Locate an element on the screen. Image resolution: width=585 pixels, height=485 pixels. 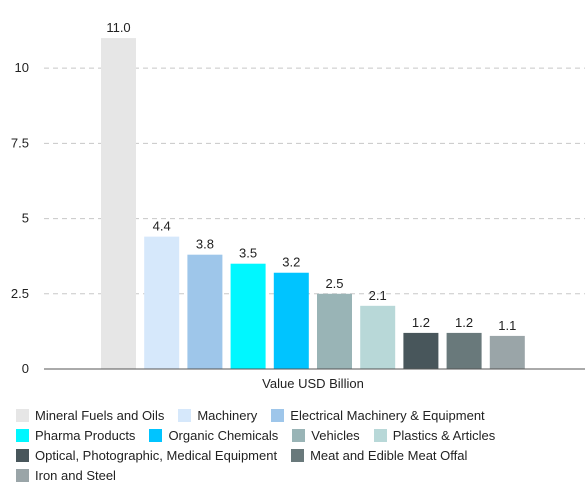
legend-label: Optical, Photographic, Medical Equipment is located at coordinates (156, 455).